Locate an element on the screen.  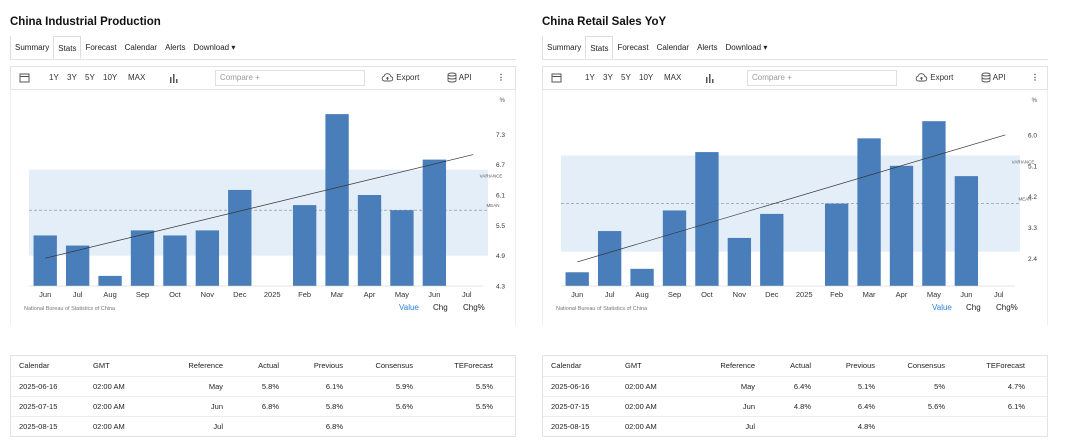
table-row: 2025-07-15 02:00 AM Jun 6.8% 5.8% 5.6% 5.5% is located at coordinates (263, 406).